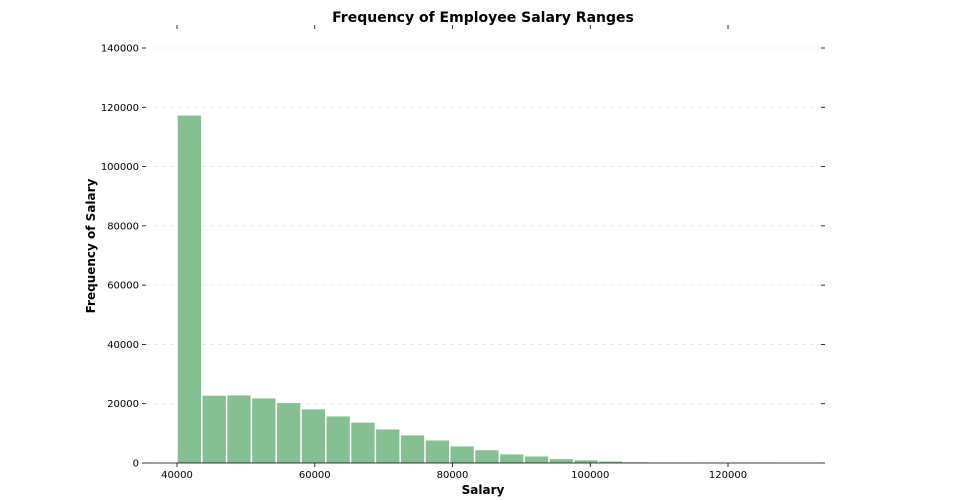  I want to click on chart-title: Frequency of Employee Salary Ranges, so click(483, 18).